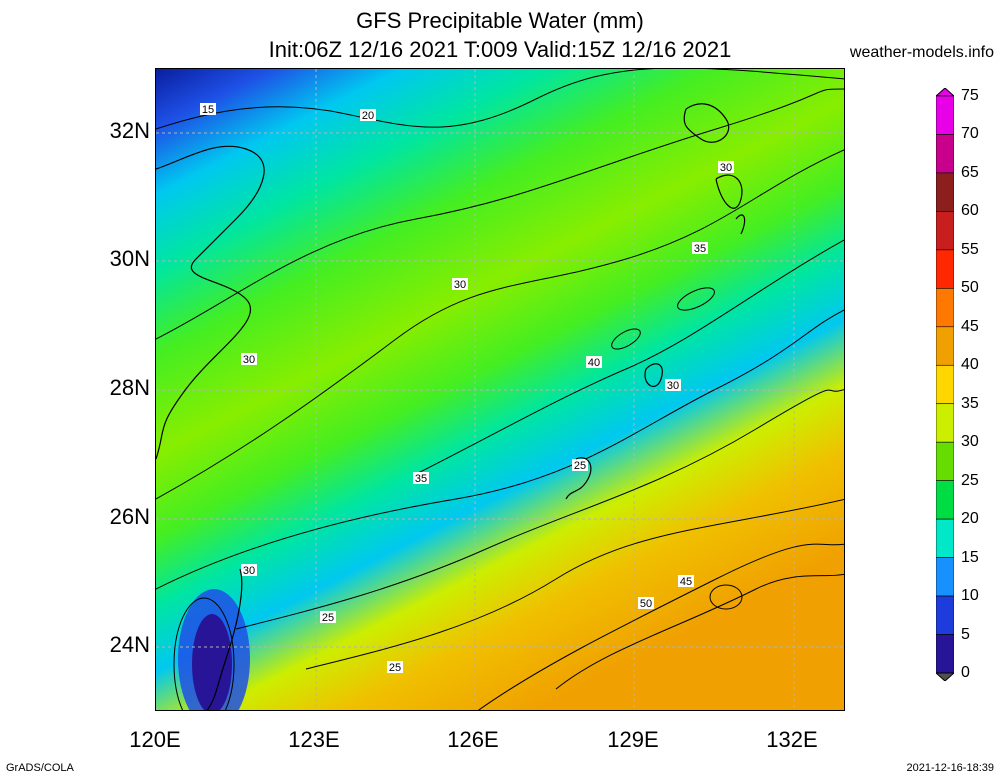 The image size is (1000, 779). What do you see at coordinates (970, 288) in the screenshot?
I see `colorbar-tick-label: 50` at bounding box center [970, 288].